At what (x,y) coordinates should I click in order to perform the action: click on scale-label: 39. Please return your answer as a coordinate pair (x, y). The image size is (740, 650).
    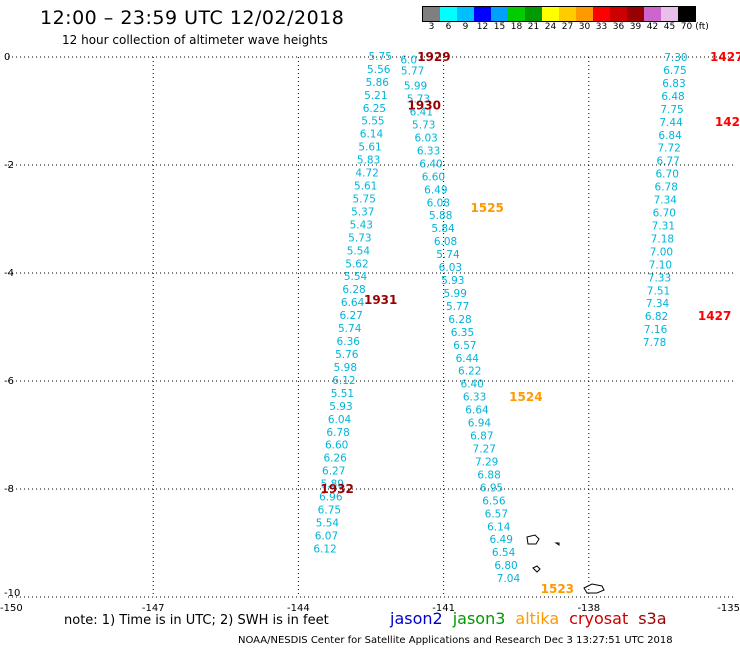
    Looking at the image, I should click on (635, 27).